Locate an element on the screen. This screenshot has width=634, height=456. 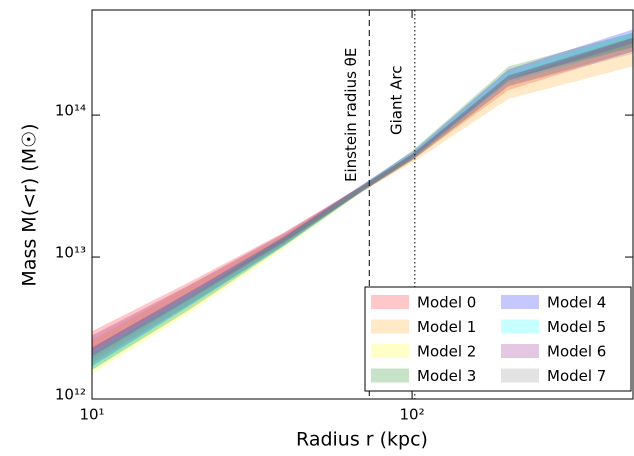
legend-label: Model 6 is located at coordinates (576, 352).